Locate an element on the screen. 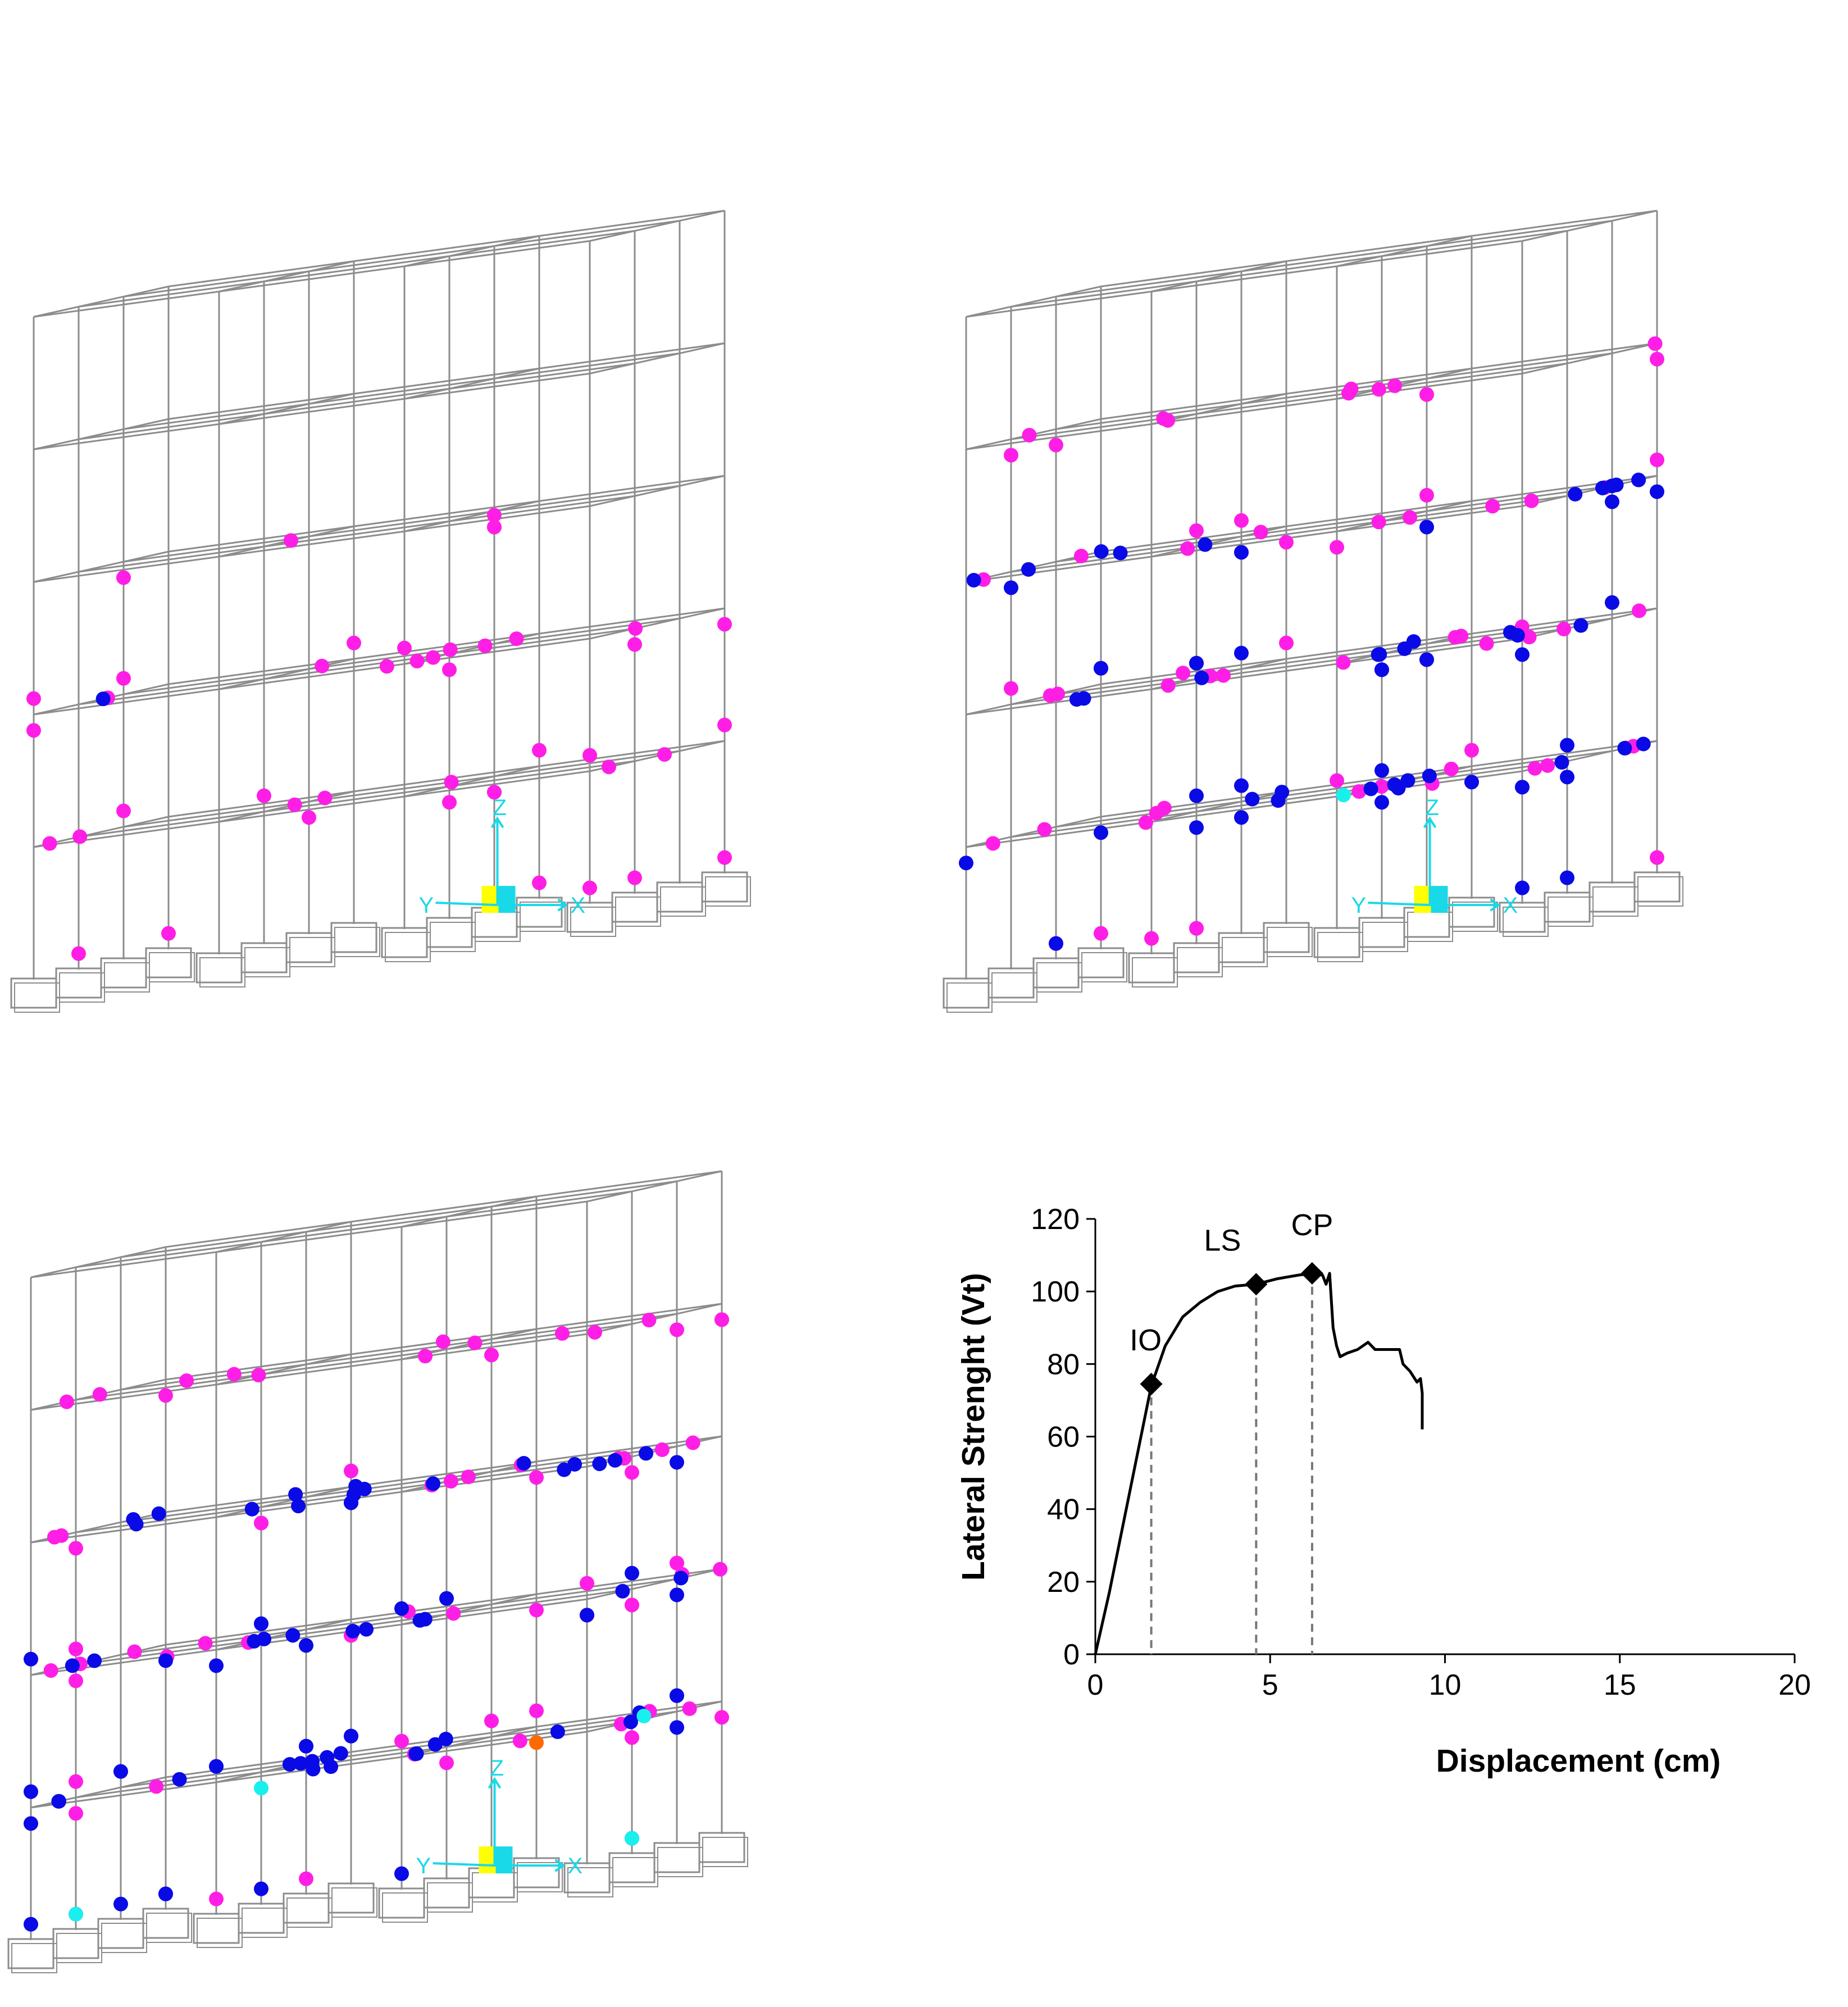  x-tick-label: 15 is located at coordinates (1620, 1685).